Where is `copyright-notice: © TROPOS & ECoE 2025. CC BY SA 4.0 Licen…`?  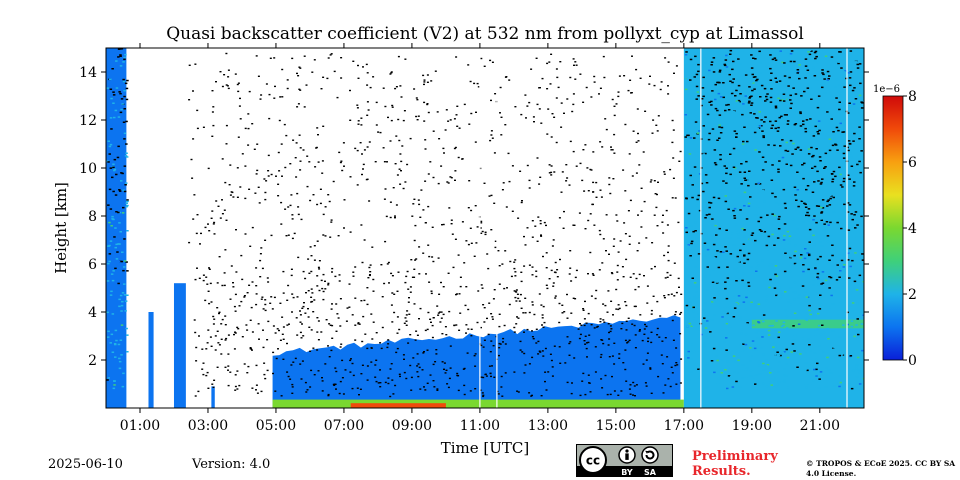 copyright-notice: © TROPOS & ECoE 2025. CC BY SA 4.0 Licen… is located at coordinates (881, 468).